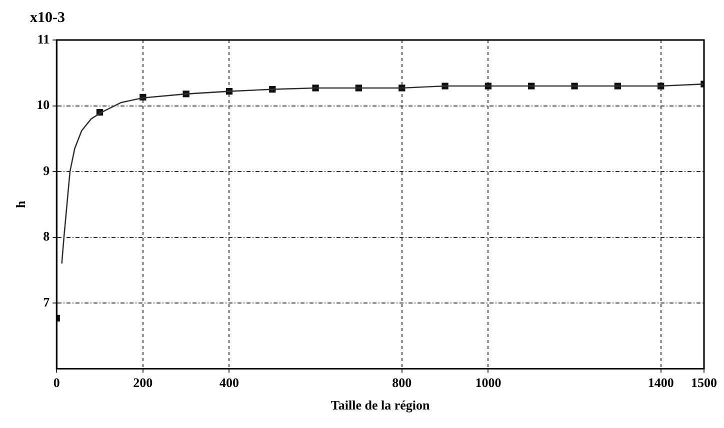 The width and height of the screenshot is (724, 428). I want to click on x-tick-label: 1500, so click(704, 382).